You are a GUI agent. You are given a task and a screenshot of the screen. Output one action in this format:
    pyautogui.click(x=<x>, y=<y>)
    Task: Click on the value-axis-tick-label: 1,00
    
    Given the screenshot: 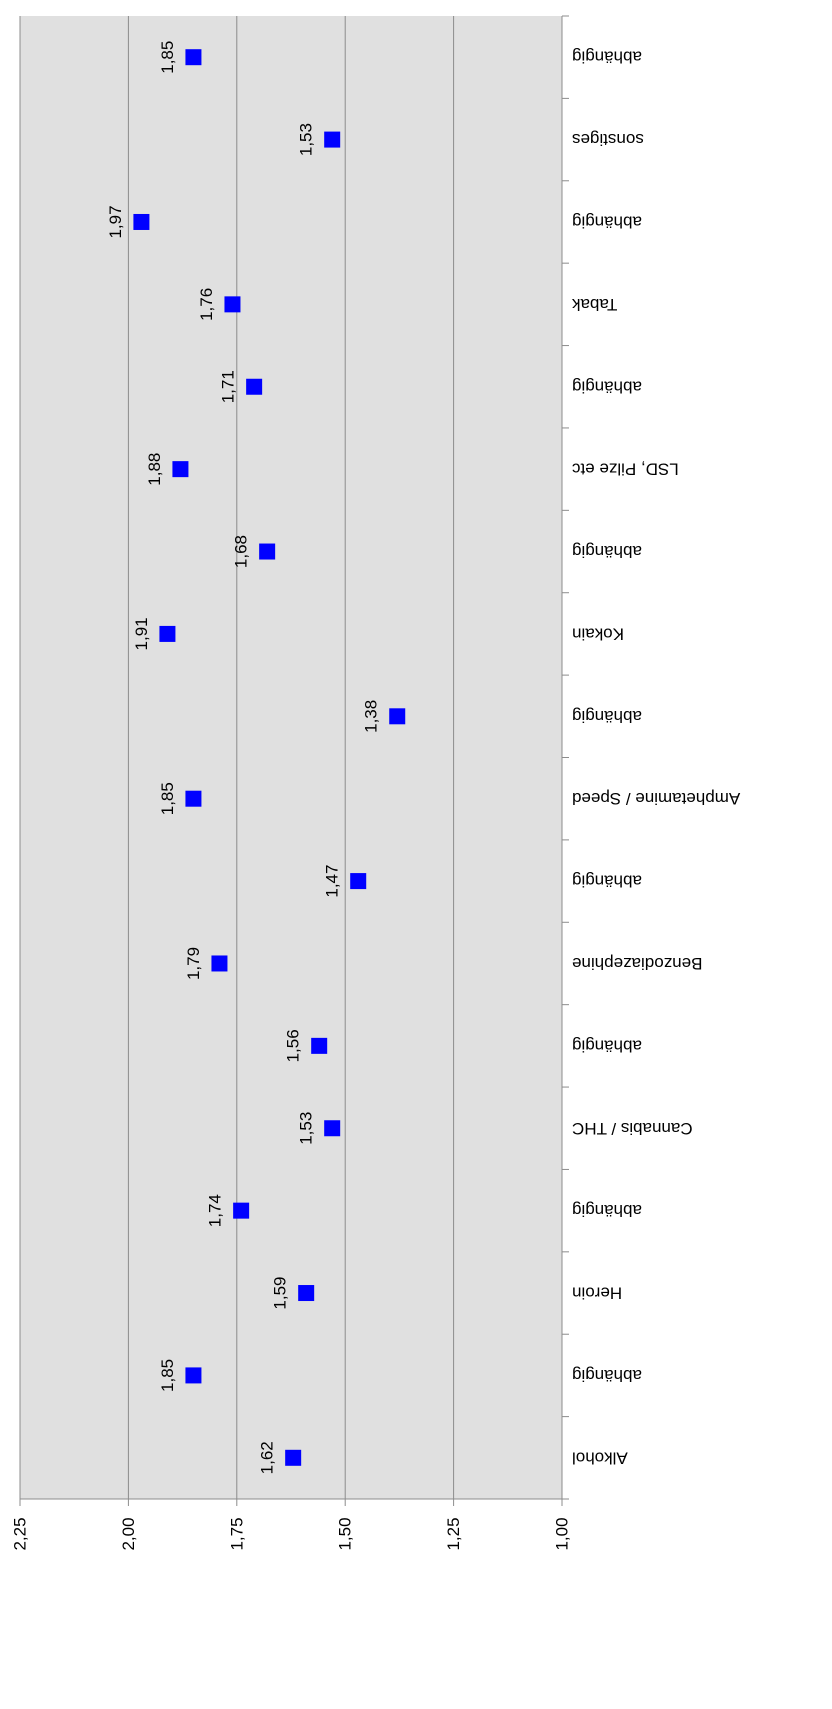 What is the action you would take?
    pyautogui.click(x=562, y=1533)
    